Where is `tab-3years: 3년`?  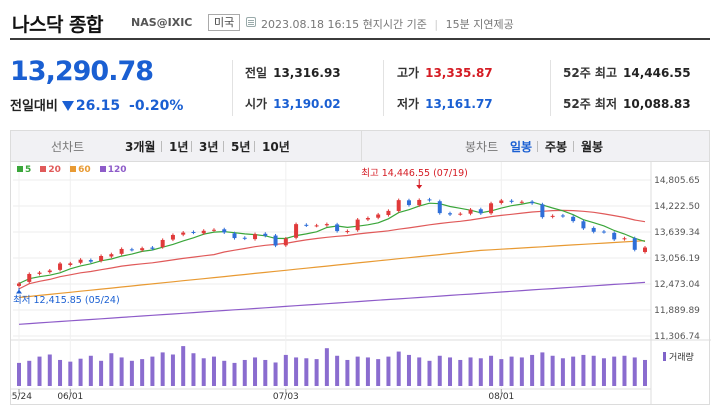 tab-3years: 3년 is located at coordinates (209, 147).